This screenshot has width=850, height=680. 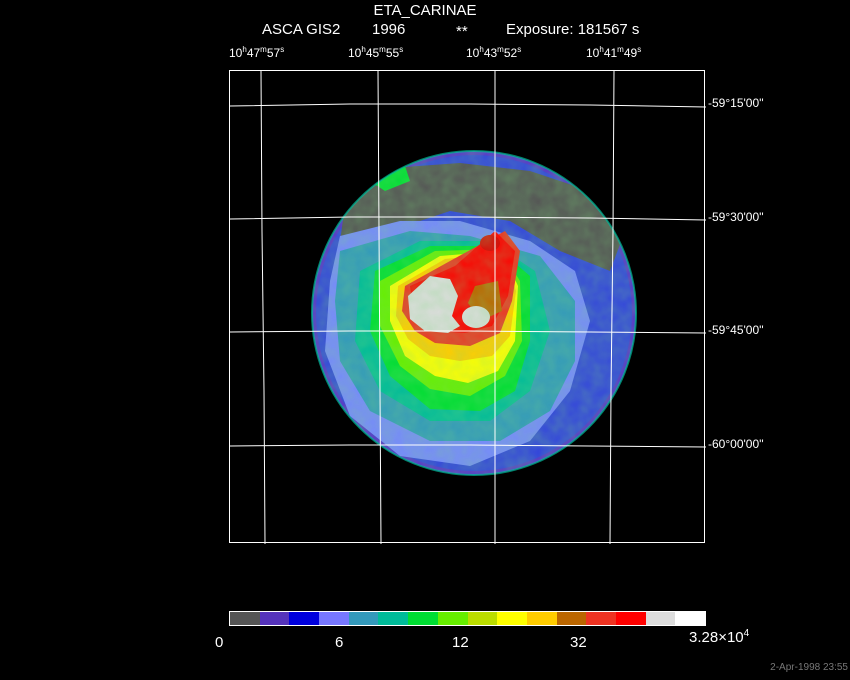 What do you see at coordinates (425, 10) in the screenshot?
I see `object-title: ETA_CARINAE` at bounding box center [425, 10].